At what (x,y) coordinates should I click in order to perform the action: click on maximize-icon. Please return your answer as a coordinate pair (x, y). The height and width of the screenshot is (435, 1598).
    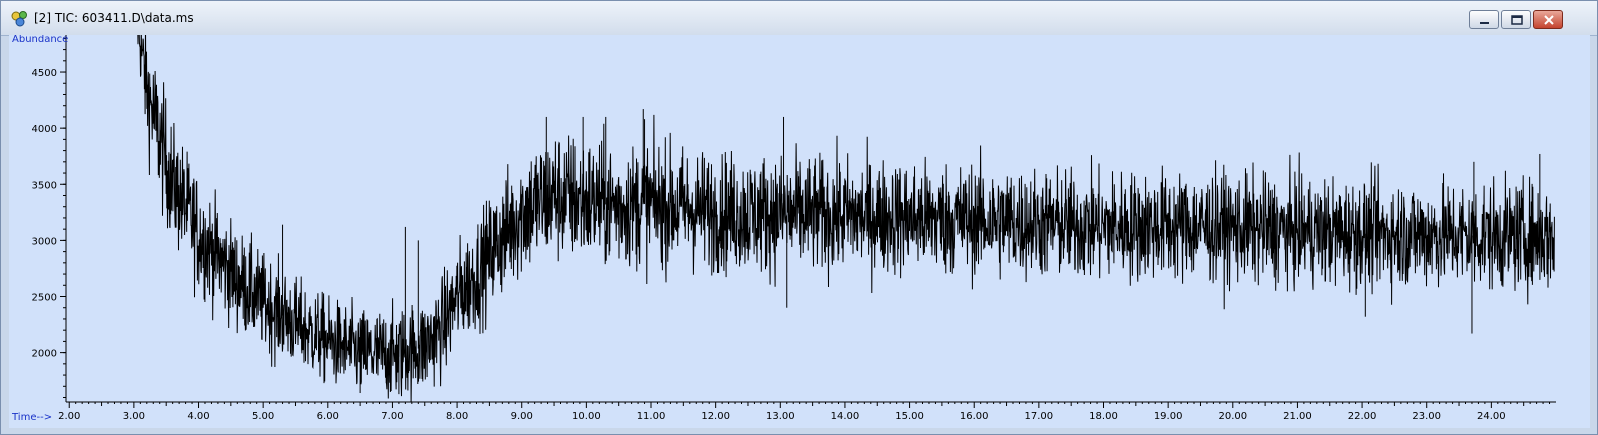
    Looking at the image, I should click on (1517, 20).